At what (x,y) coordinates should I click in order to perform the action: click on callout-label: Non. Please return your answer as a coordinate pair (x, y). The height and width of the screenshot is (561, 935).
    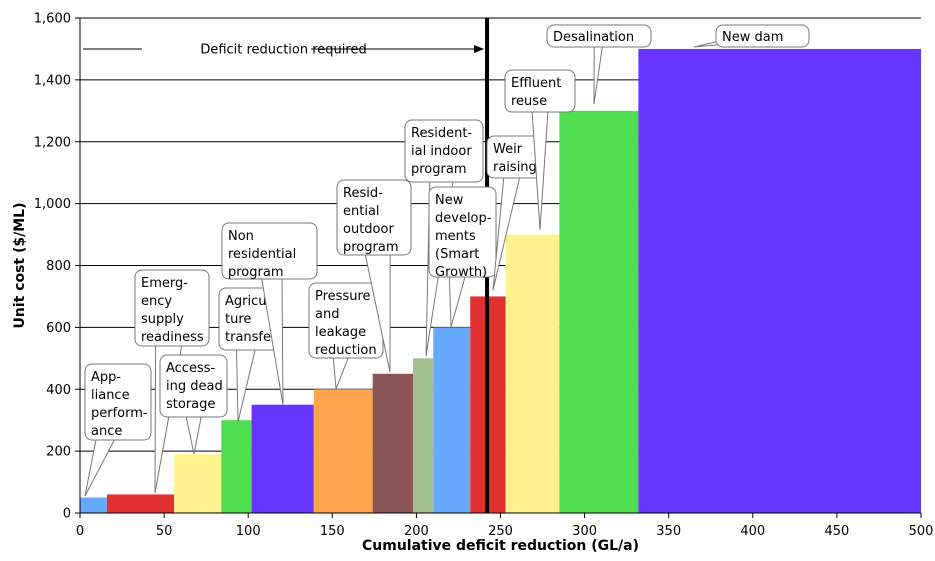
    Looking at the image, I should click on (241, 236).